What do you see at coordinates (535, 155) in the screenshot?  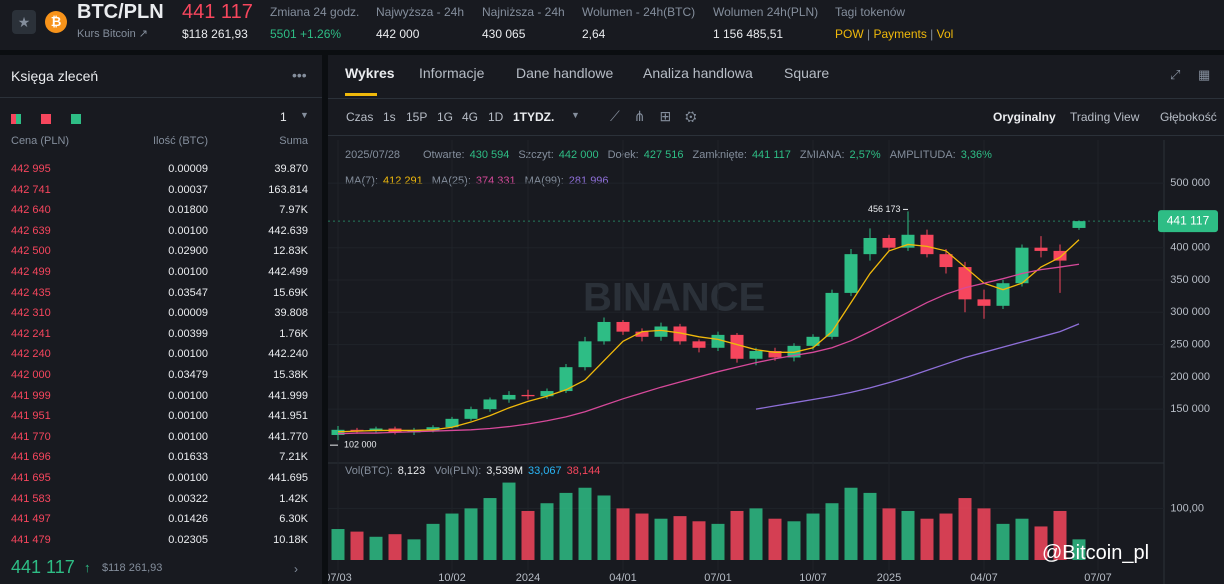 I see `info-label: Szczyt:` at bounding box center [535, 155].